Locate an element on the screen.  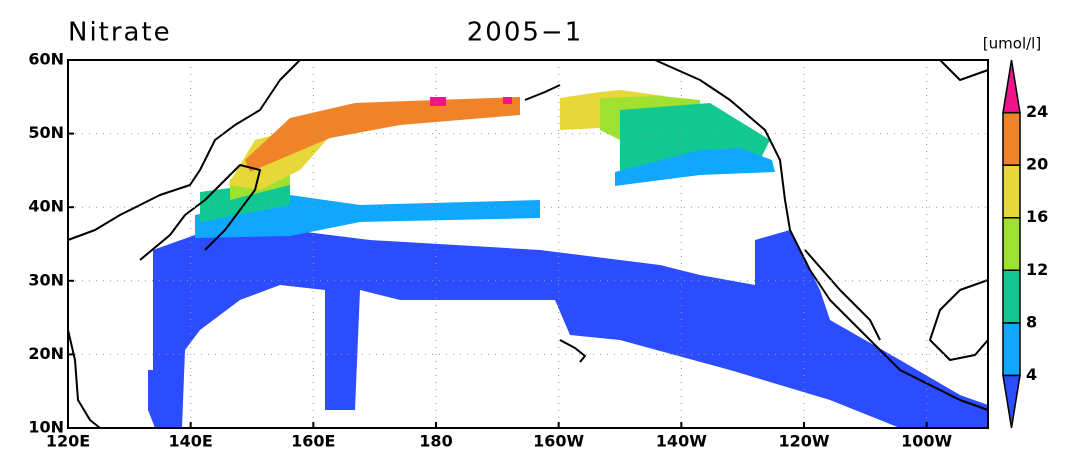
colorbar-label: [umol/l] is located at coordinates (1012, 44).